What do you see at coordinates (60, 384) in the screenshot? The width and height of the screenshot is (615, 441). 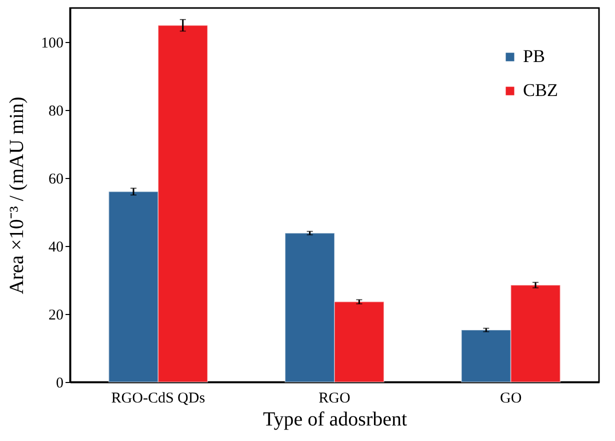 I see `y-tick-label: 0` at bounding box center [60, 384].